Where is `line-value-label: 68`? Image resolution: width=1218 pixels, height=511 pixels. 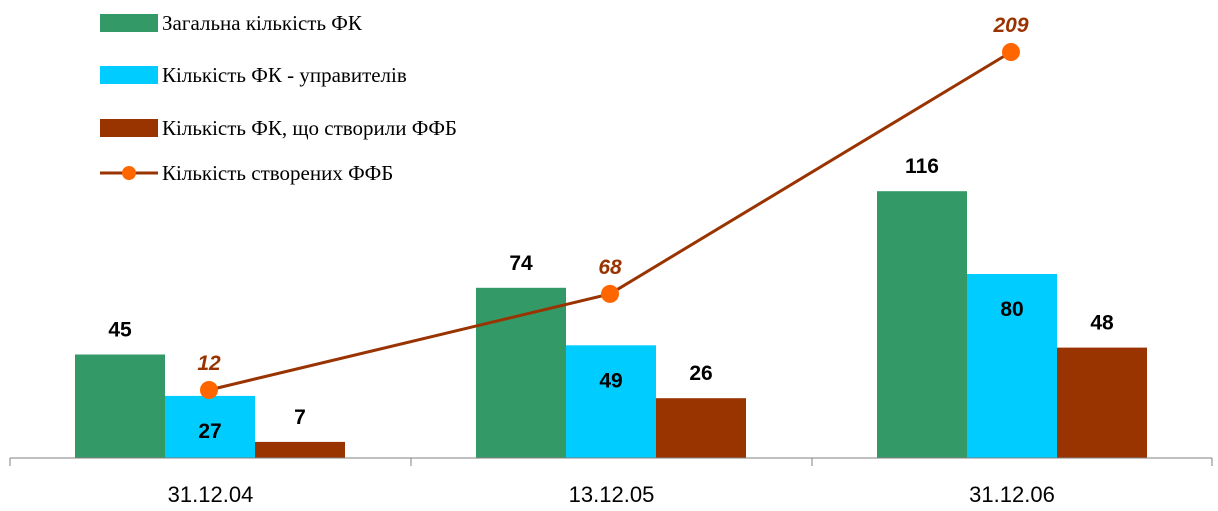 line-value-label: 68 is located at coordinates (610, 267).